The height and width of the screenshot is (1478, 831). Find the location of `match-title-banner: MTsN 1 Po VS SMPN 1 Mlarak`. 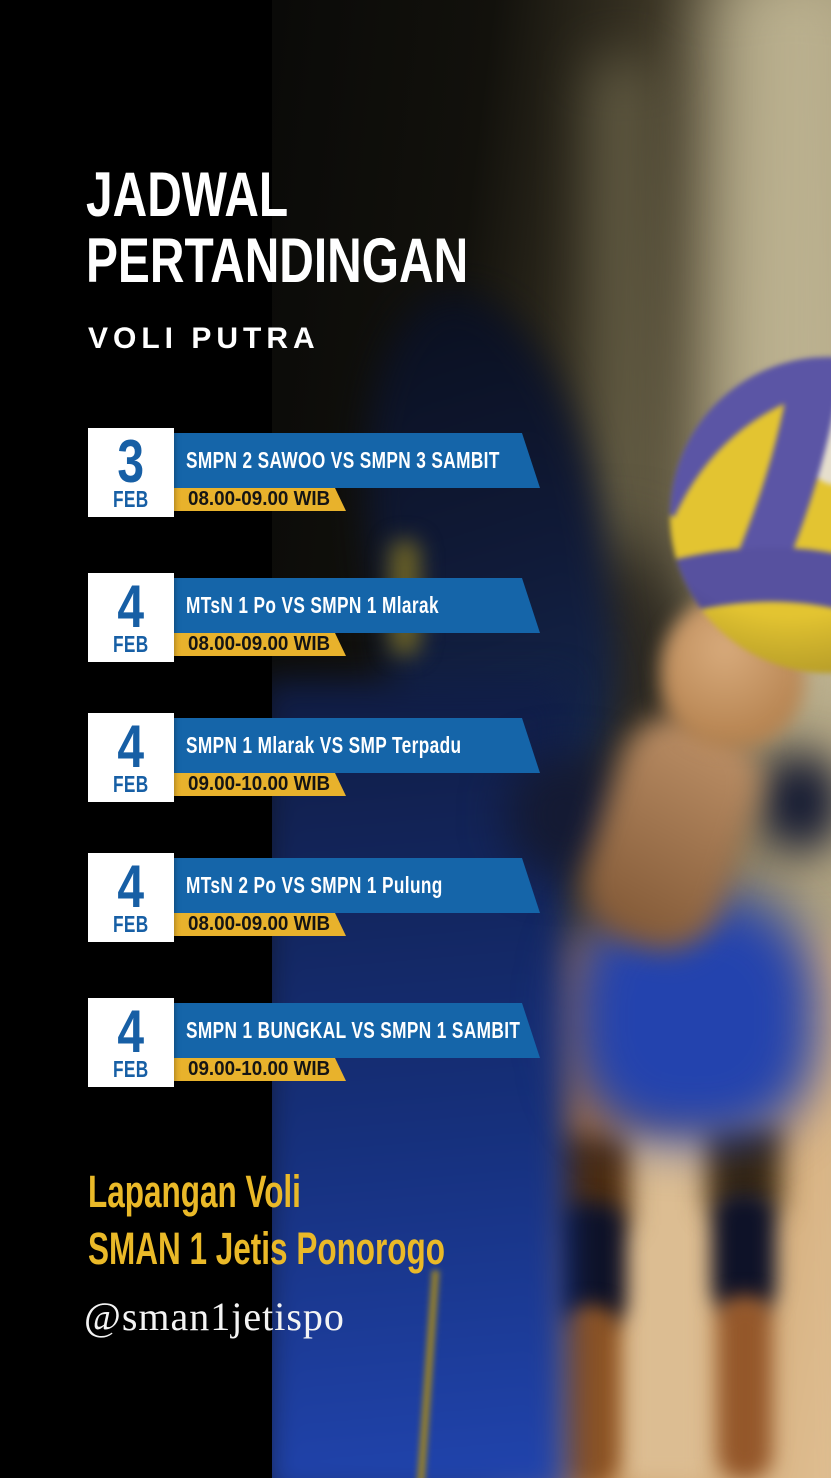

match-title-banner: MTsN 1 Po VS SMPN 1 Mlarak is located at coordinates (349, 605).